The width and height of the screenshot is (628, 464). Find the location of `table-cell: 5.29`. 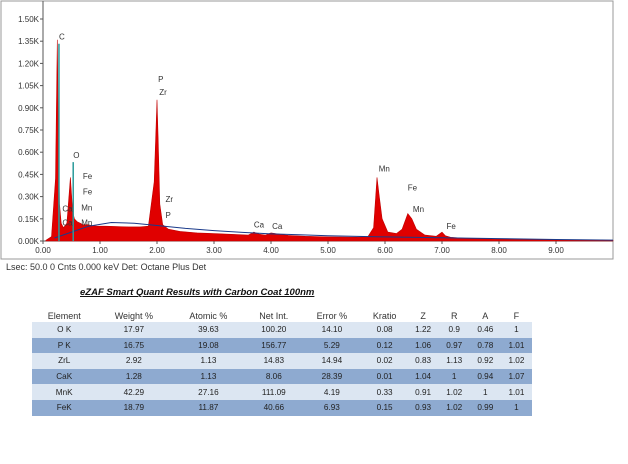

table-cell: 5.29 is located at coordinates (332, 345).